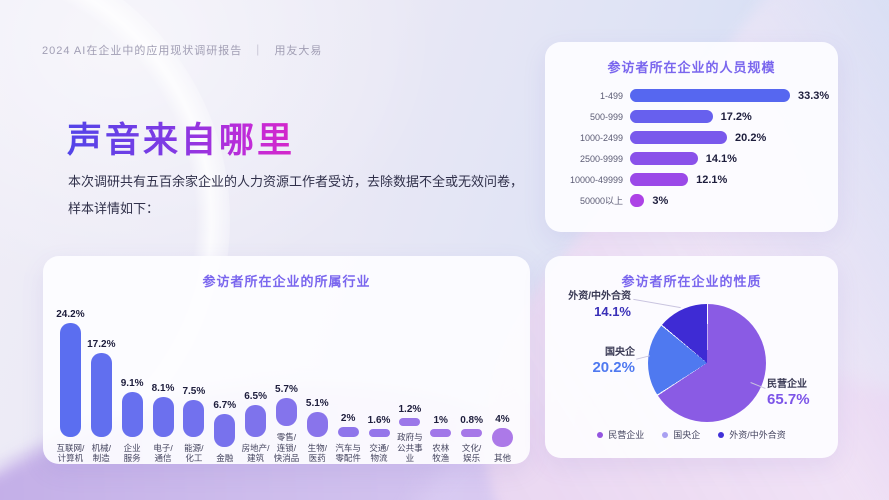  Describe the element at coordinates (317, 453) in the screenshot. I see `category-label: 生物/ 医药` at that location.